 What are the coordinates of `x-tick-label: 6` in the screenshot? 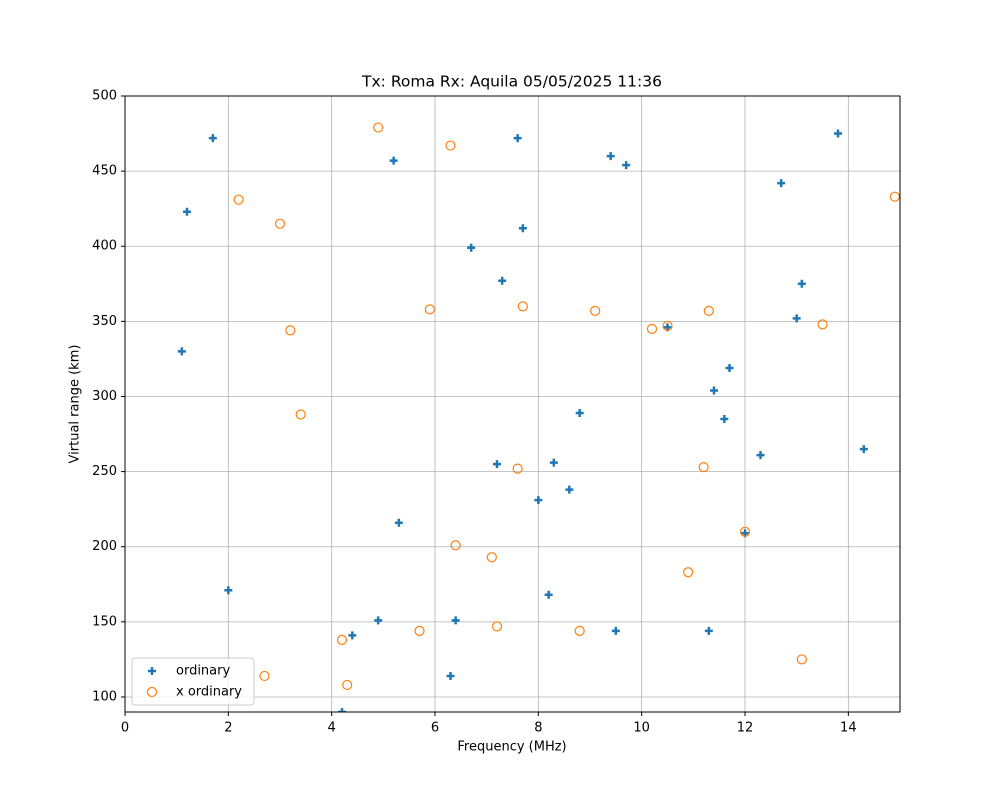 It's located at (435, 728).